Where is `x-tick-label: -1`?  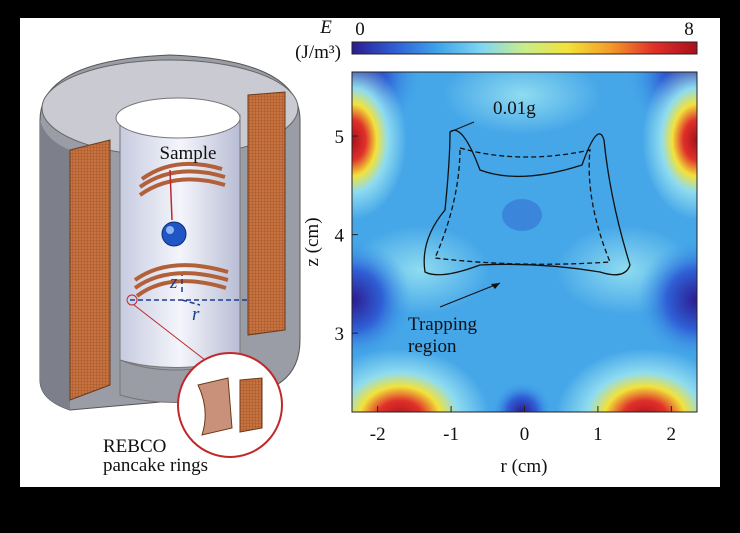
x-tick-label: -1 is located at coordinates (451, 434).